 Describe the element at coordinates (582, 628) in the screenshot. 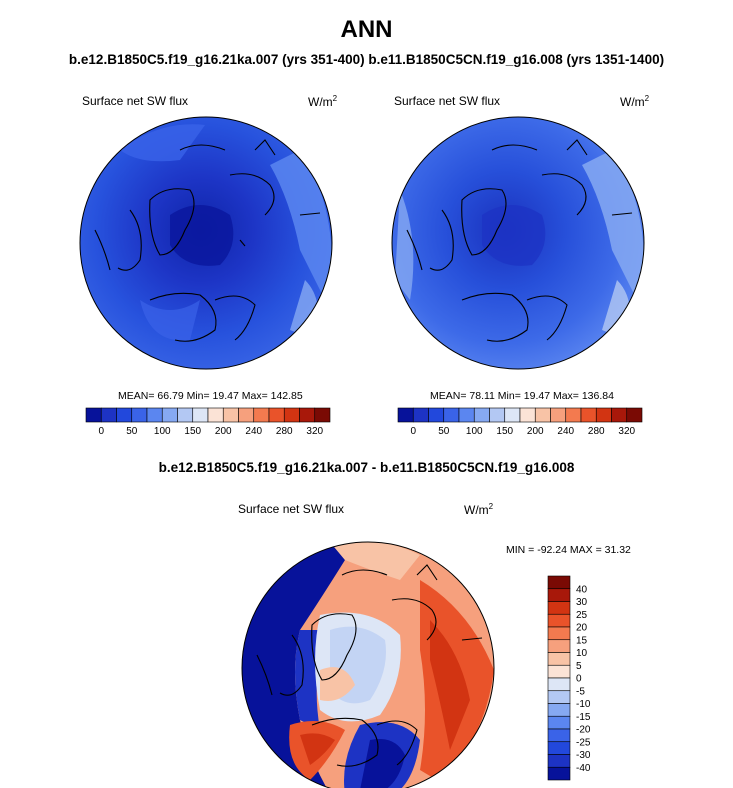

I see `panel3-colorbar-tick-label: 20` at that location.